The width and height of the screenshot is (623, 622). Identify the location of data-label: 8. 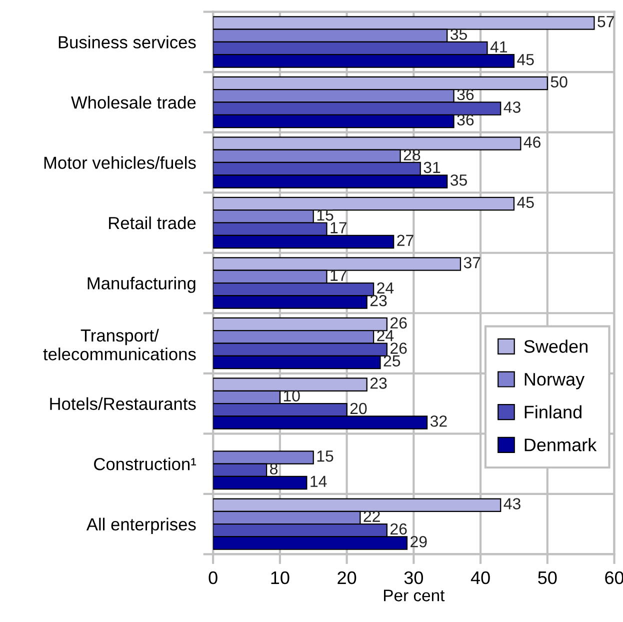
(274, 468).